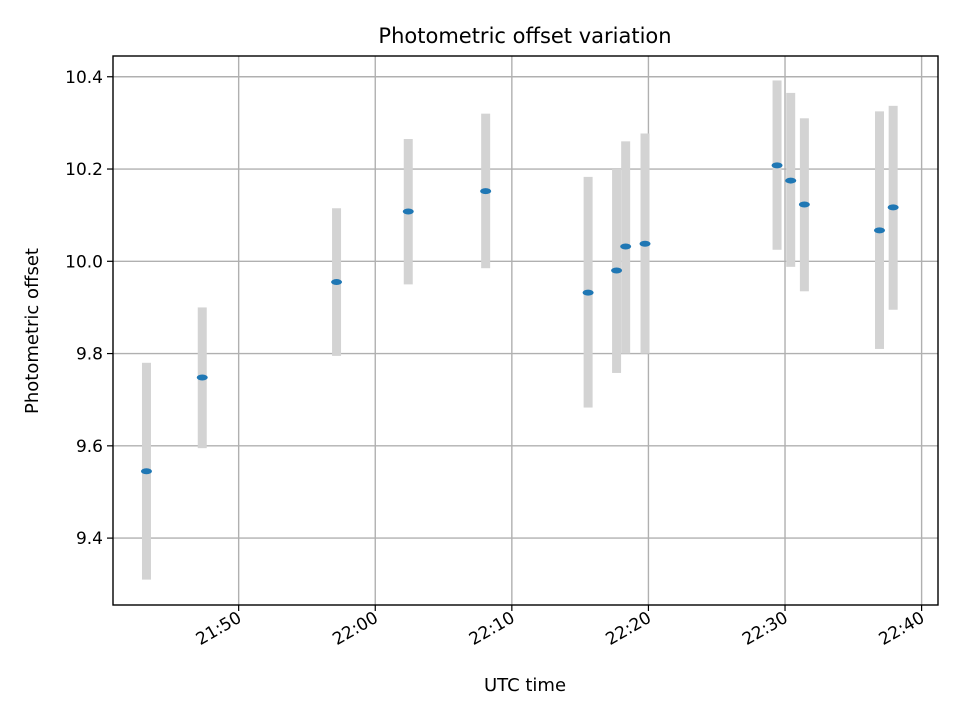  Describe the element at coordinates (84, 170) in the screenshot. I see `y-tick-label: 10.2` at that location.